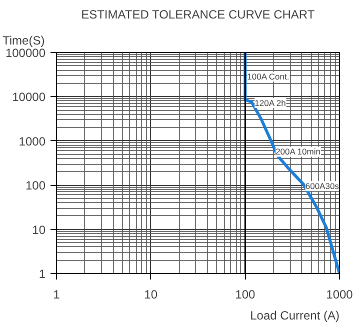 The height and width of the screenshot is (327, 353). Describe the element at coordinates (298, 151) in the screenshot. I see `annotation: 200A 10min` at that location.